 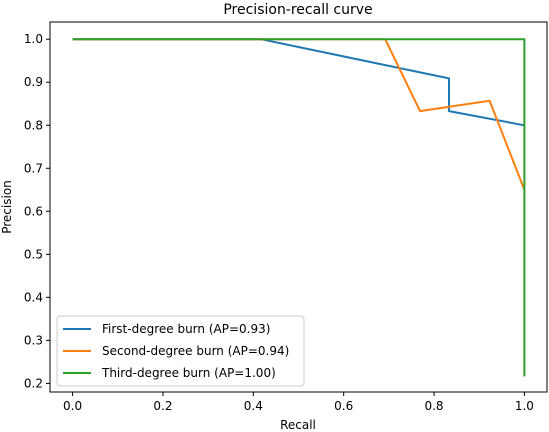 What do you see at coordinates (253, 406) in the screenshot?
I see `x-tick-label: 0.4` at bounding box center [253, 406].